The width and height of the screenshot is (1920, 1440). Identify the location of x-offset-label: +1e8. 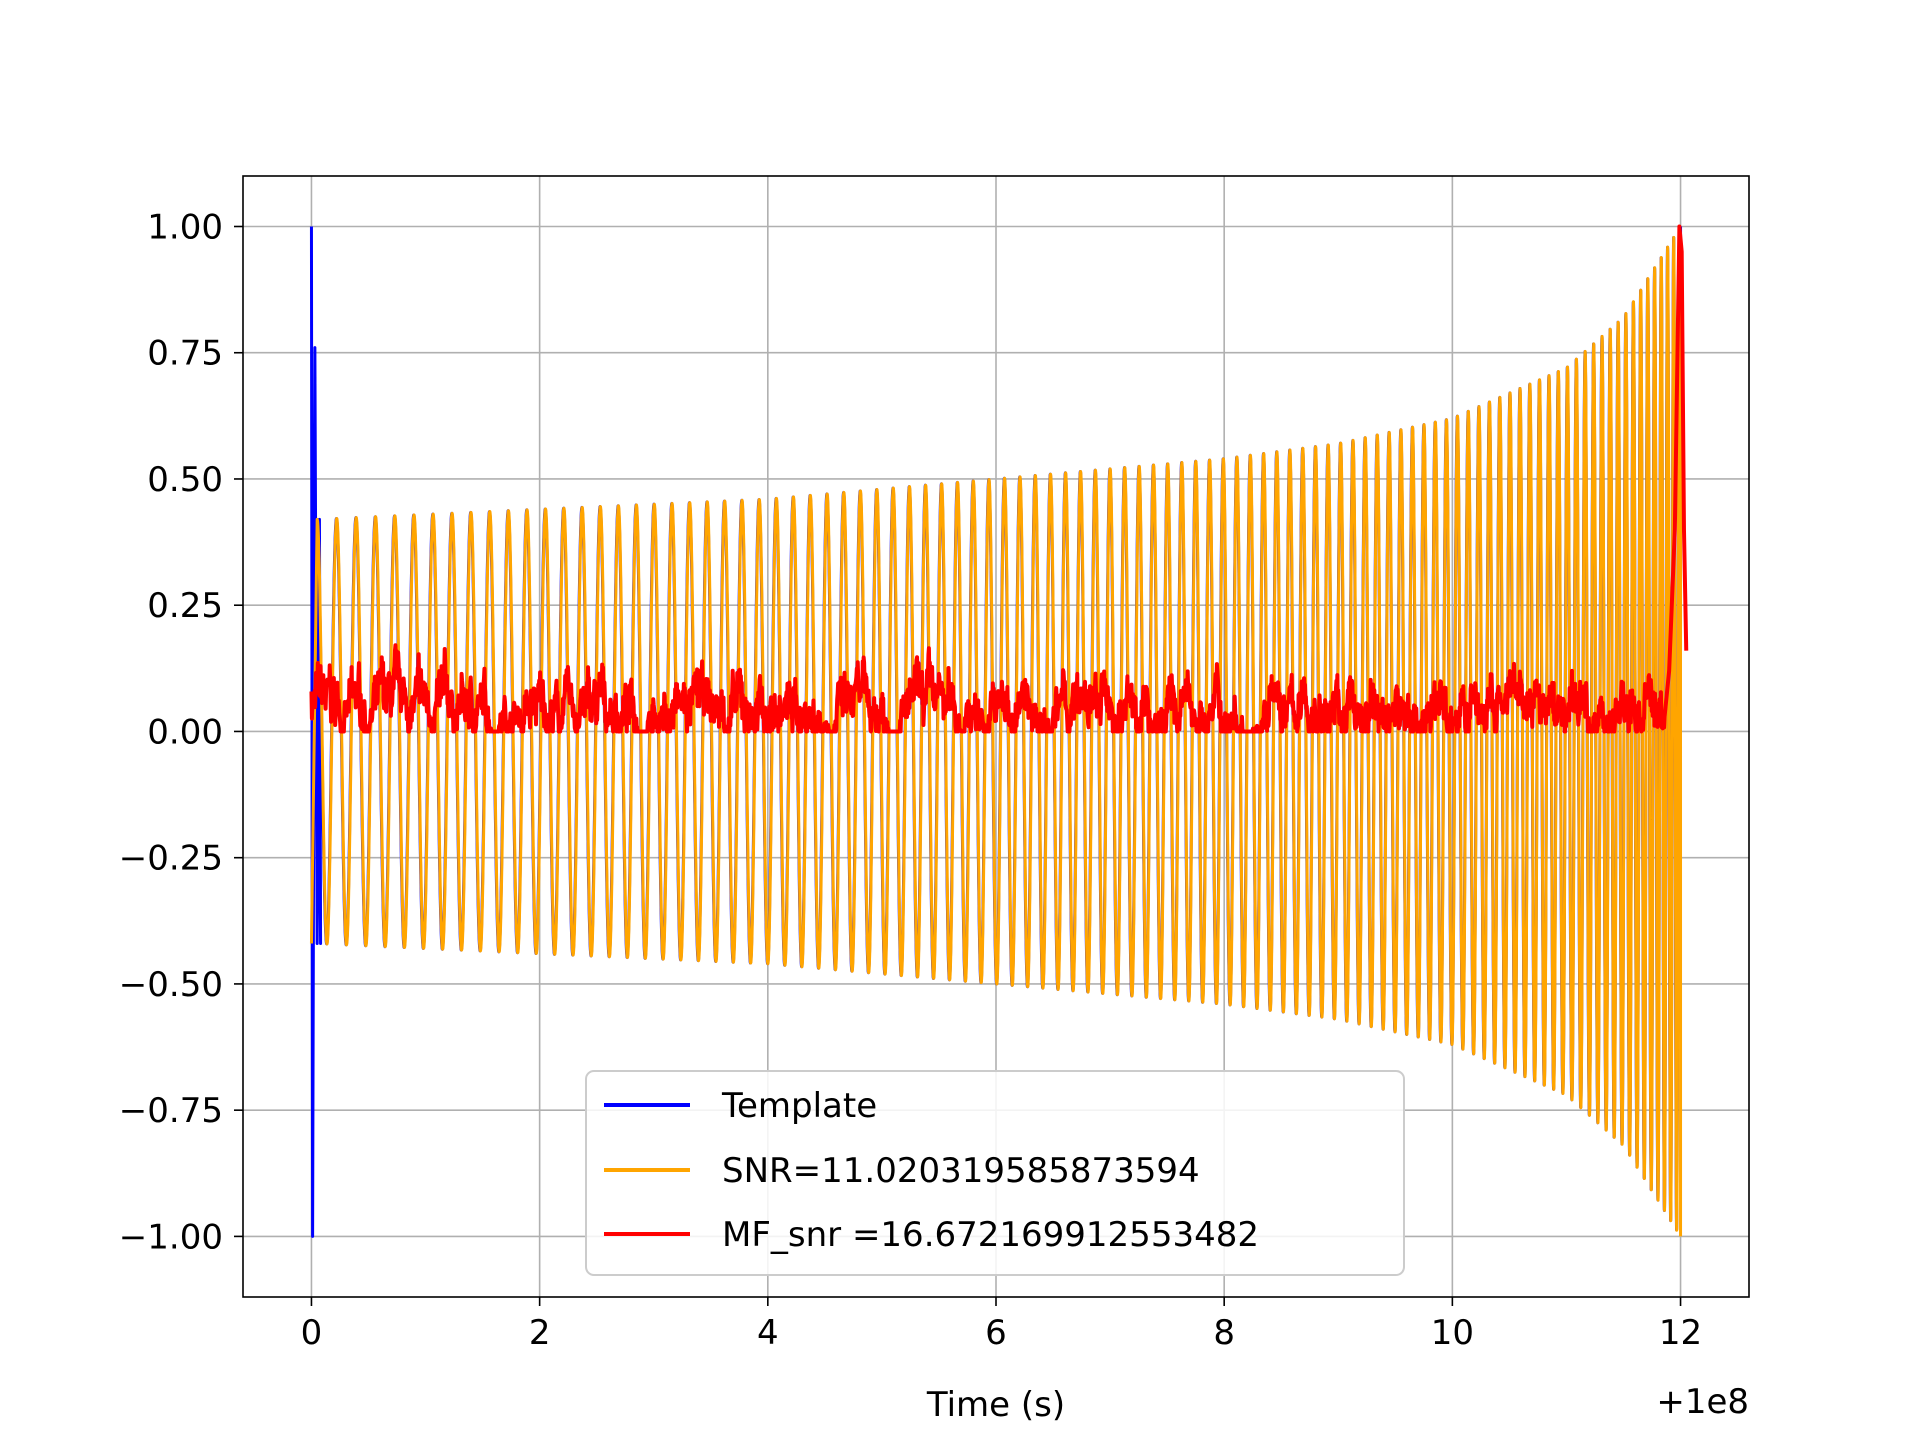
(1702, 1402).